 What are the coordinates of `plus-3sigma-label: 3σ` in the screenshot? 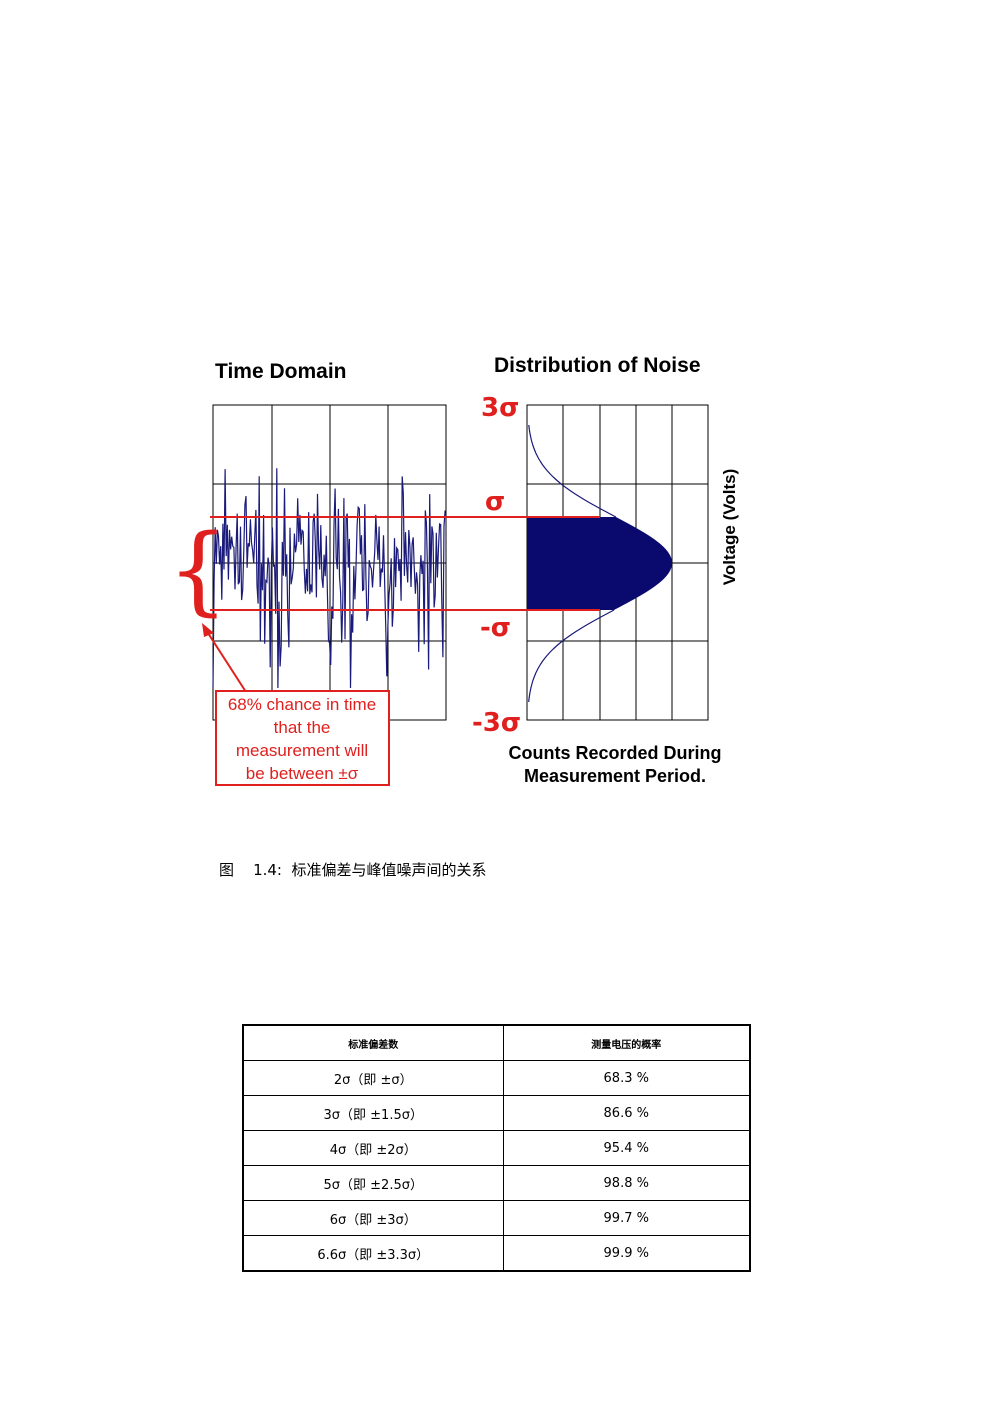 It's located at (500, 408).